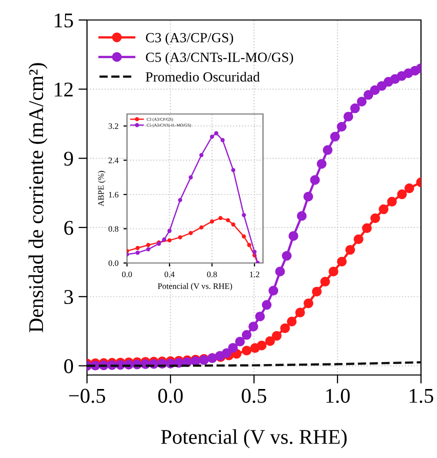 This screenshot has height=458, width=437. Describe the element at coordinates (338, 395) in the screenshot. I see `x-tick-label: 1.0` at that location.